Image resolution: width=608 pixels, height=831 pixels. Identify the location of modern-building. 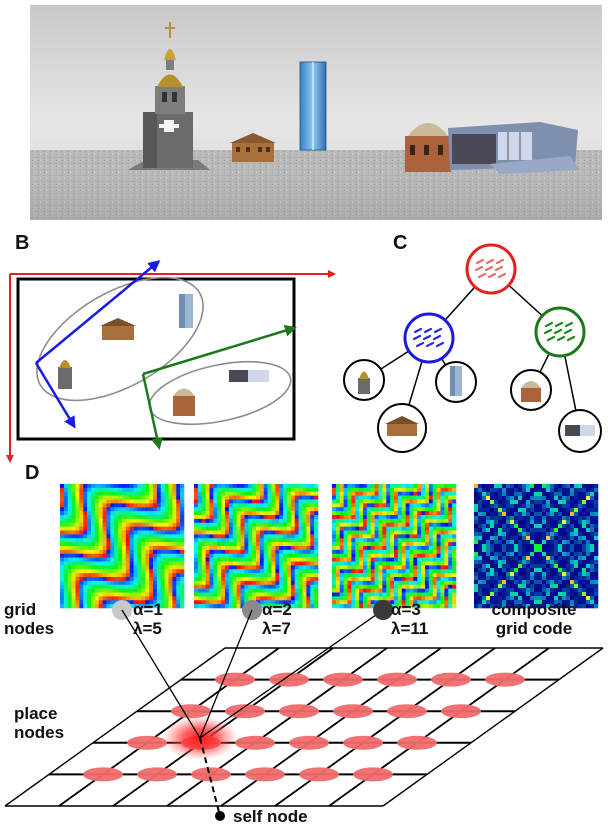
(514, 148).